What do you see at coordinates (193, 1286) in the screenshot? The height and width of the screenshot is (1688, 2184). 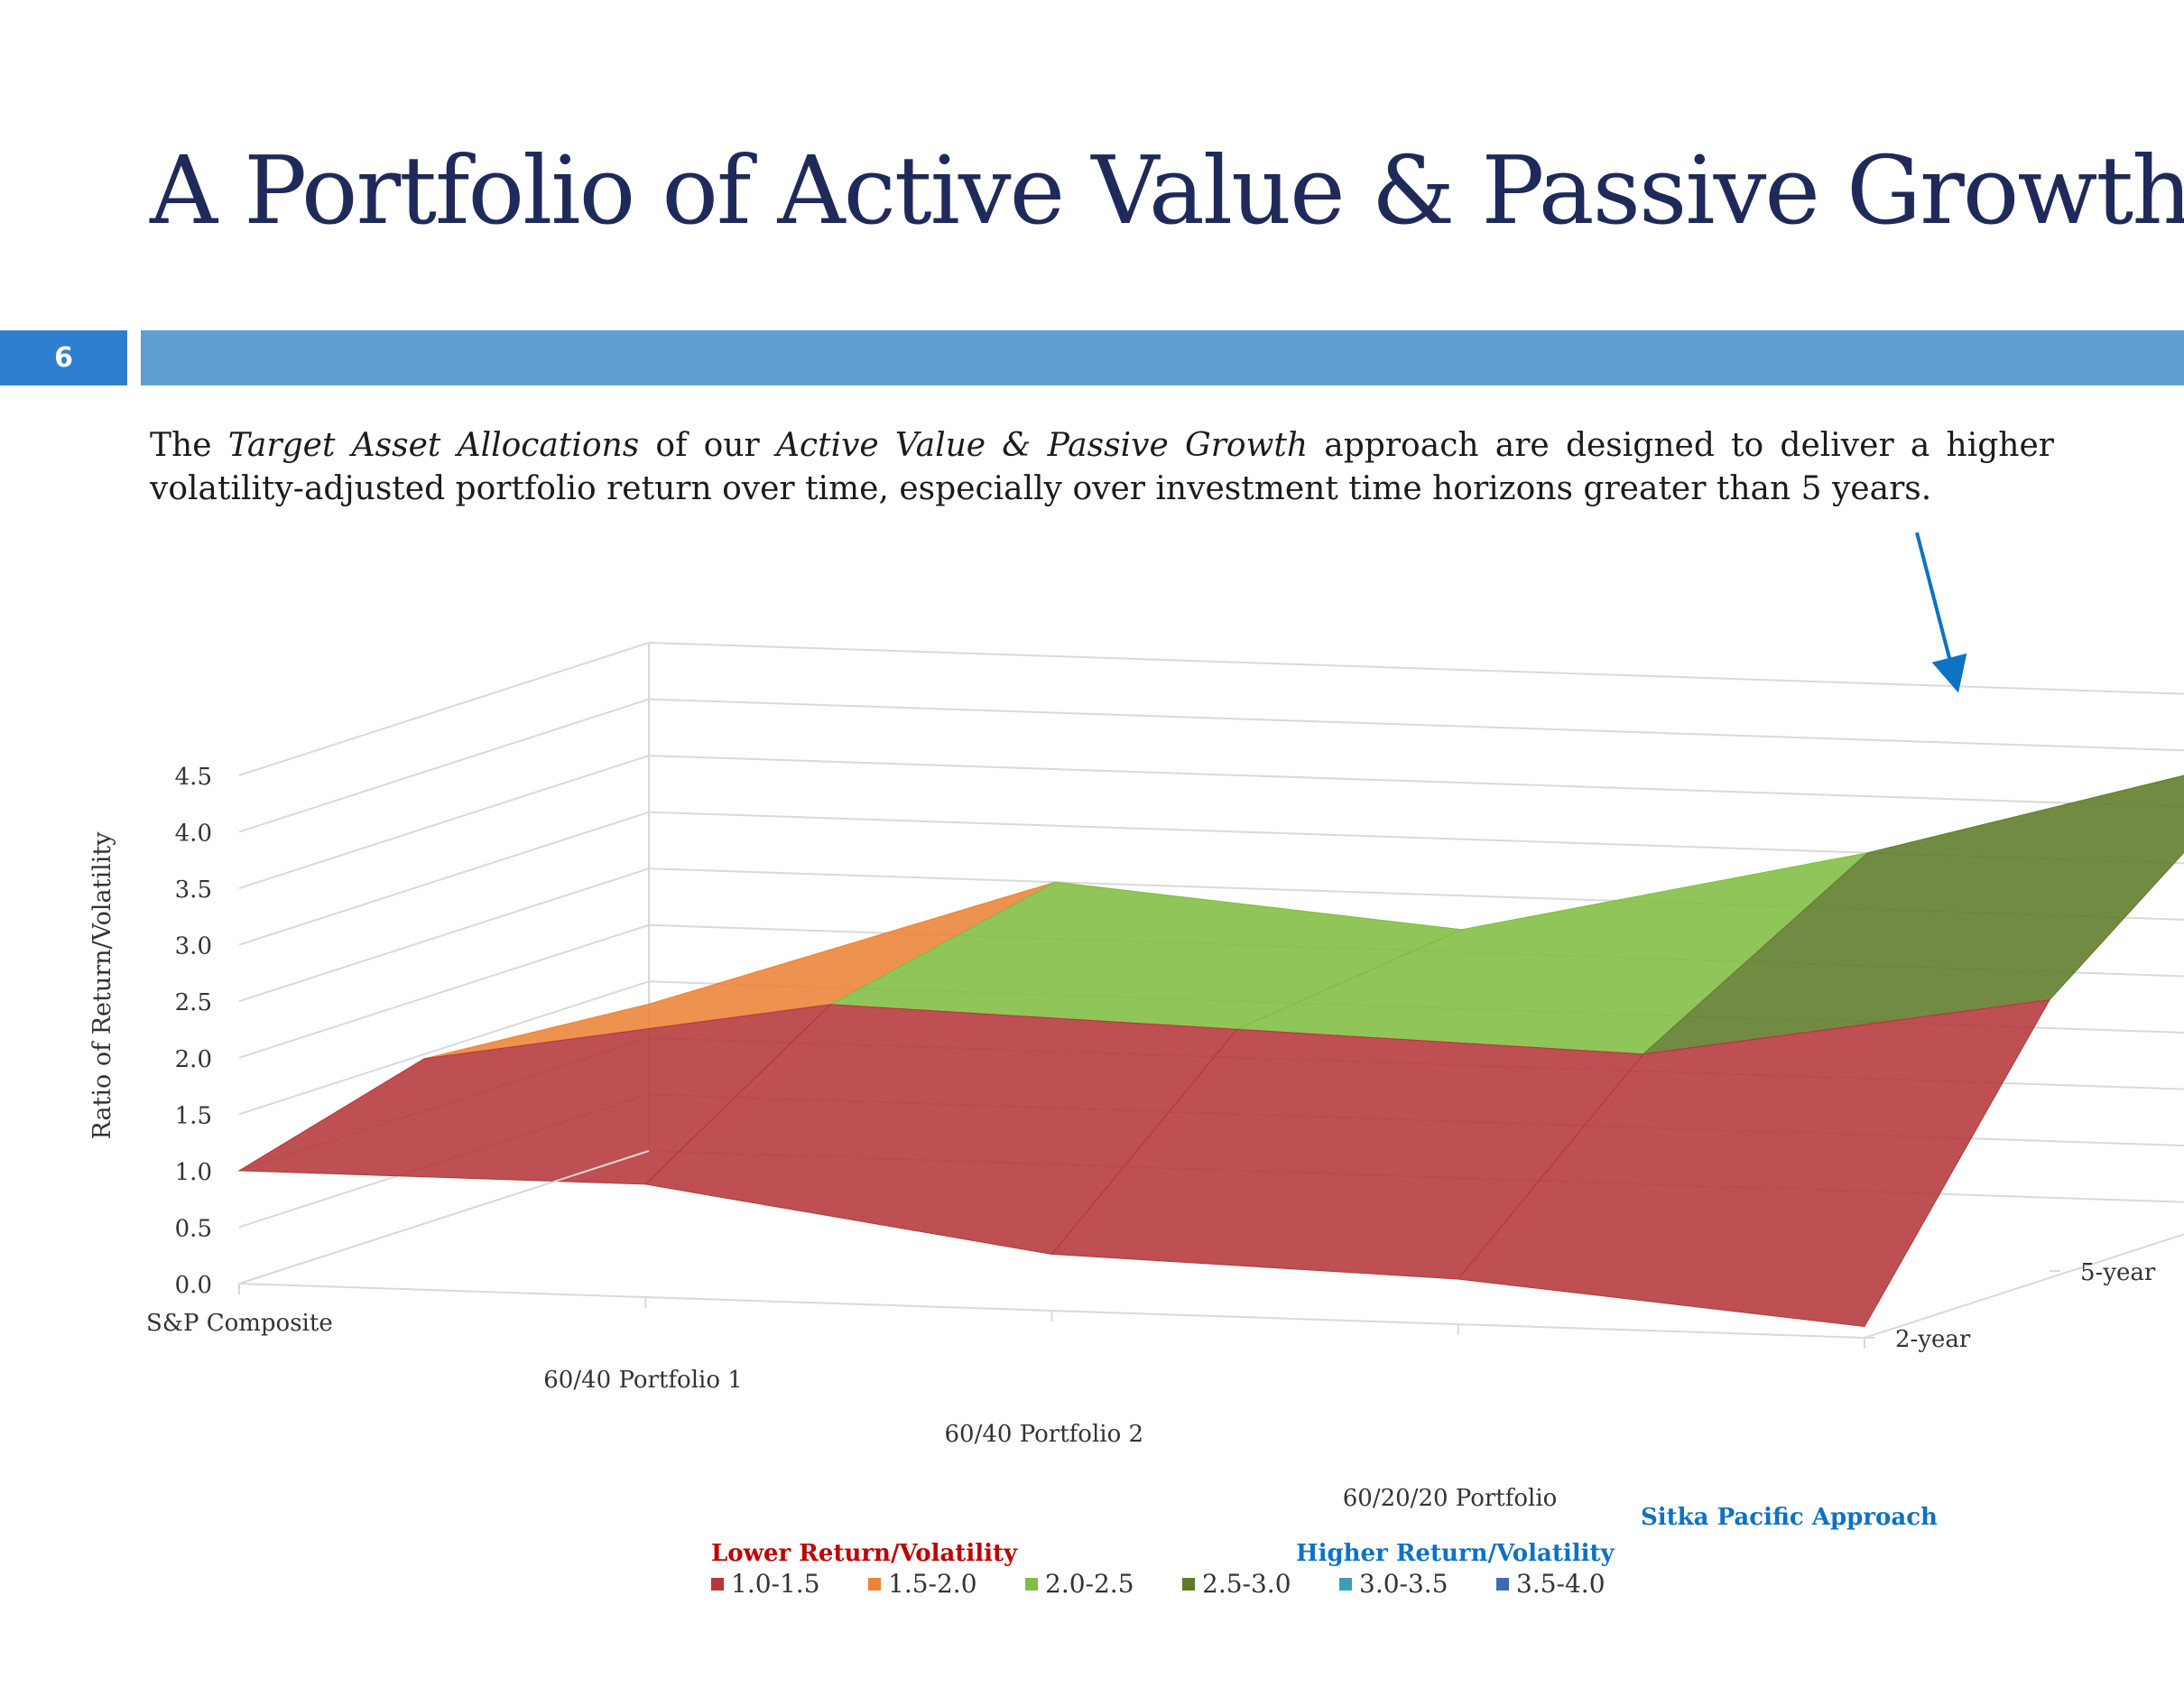 I see `y-tick-label-0: 0.0` at bounding box center [193, 1286].